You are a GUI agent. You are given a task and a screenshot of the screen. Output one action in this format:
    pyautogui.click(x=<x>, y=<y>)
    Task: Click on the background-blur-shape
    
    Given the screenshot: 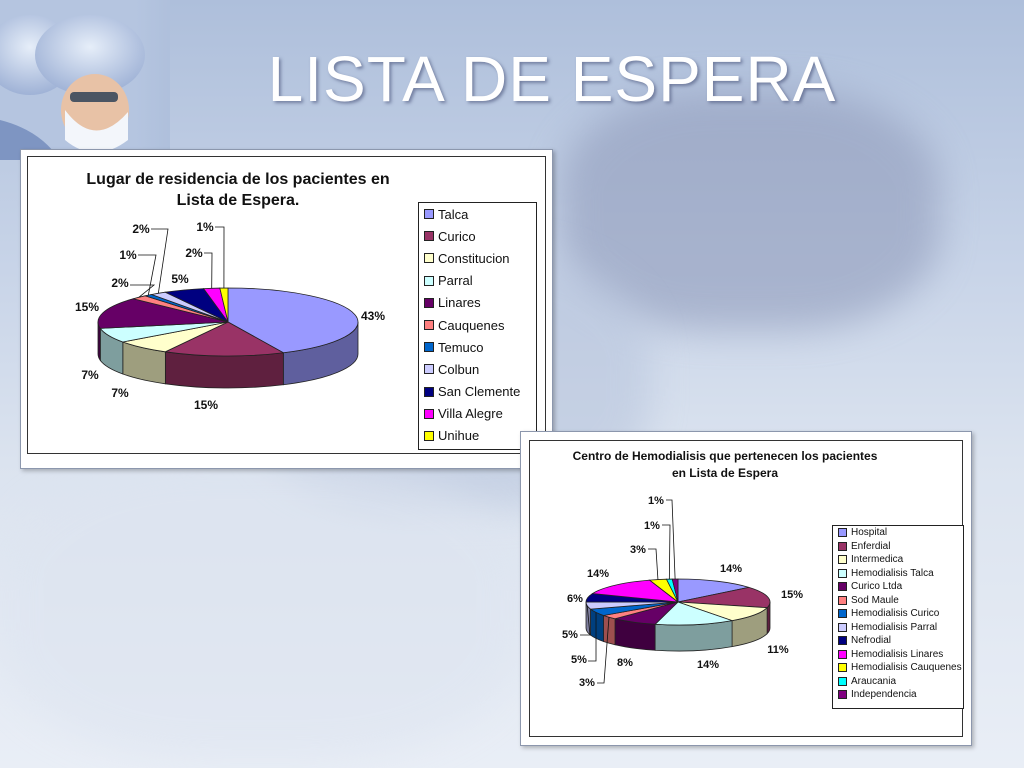 What is the action you would take?
    pyautogui.click(x=750, y=210)
    